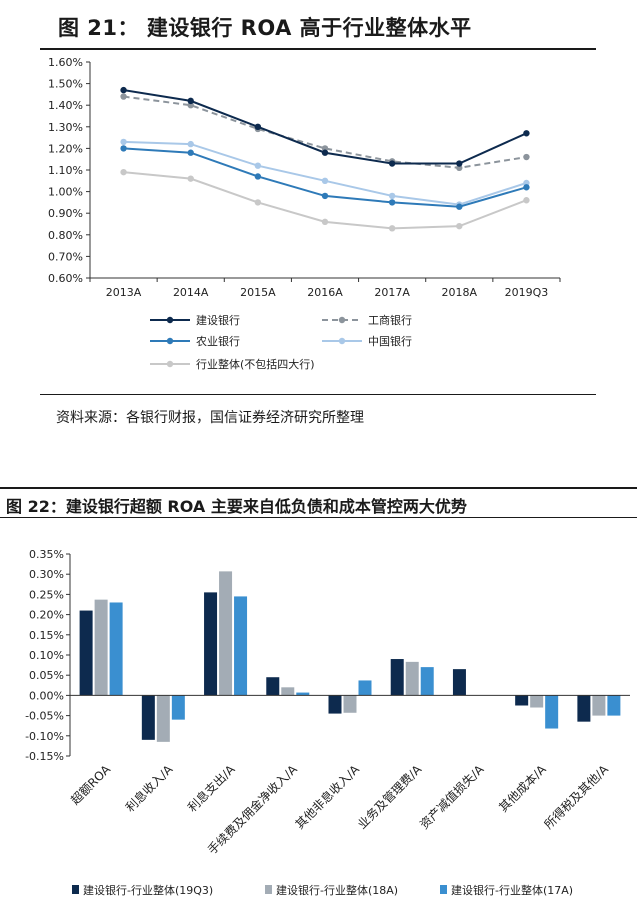  I want to click on x-tick-label: 2018A, so click(460, 292).